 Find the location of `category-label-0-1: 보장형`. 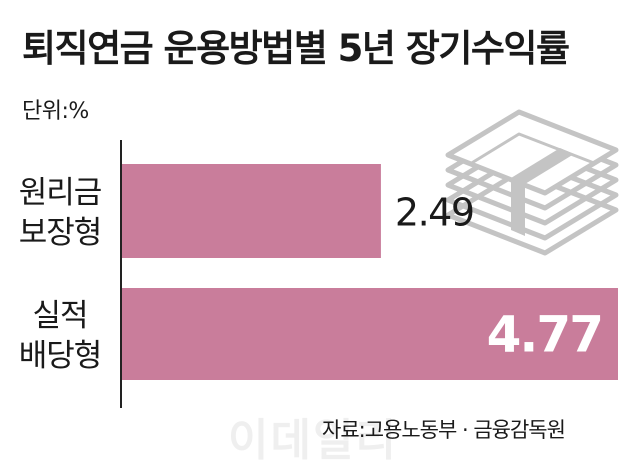

category-label-0-1: 보장형 is located at coordinates (60, 233).